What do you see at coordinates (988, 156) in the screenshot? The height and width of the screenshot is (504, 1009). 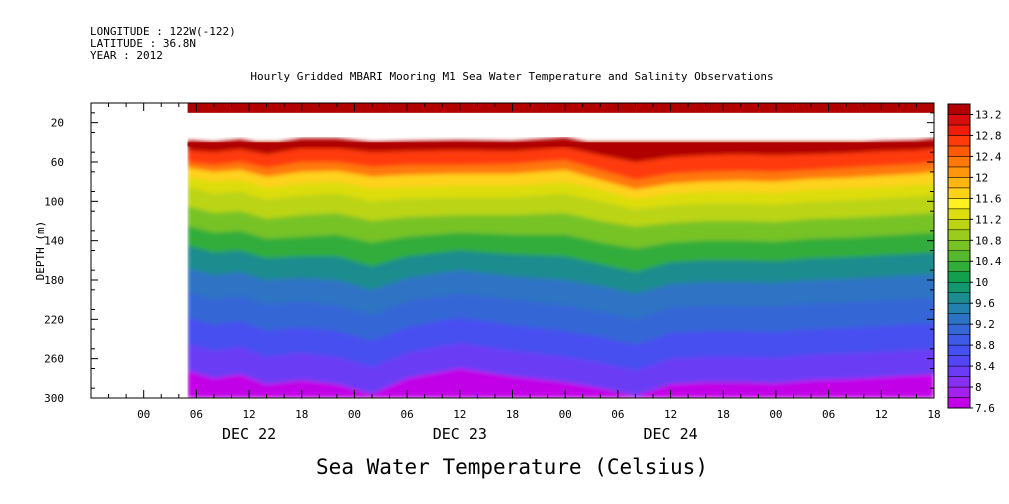 I see `colorbar-tick-label: 12.4` at bounding box center [988, 156].